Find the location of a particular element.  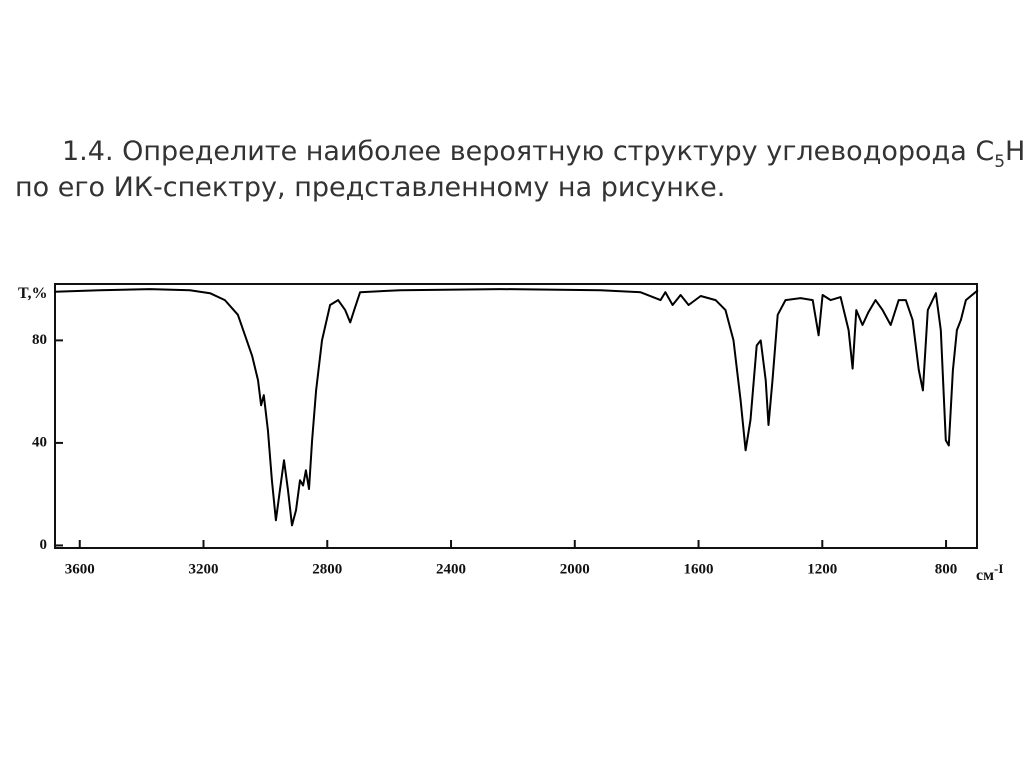

superscript: -I is located at coordinates (998, 568).